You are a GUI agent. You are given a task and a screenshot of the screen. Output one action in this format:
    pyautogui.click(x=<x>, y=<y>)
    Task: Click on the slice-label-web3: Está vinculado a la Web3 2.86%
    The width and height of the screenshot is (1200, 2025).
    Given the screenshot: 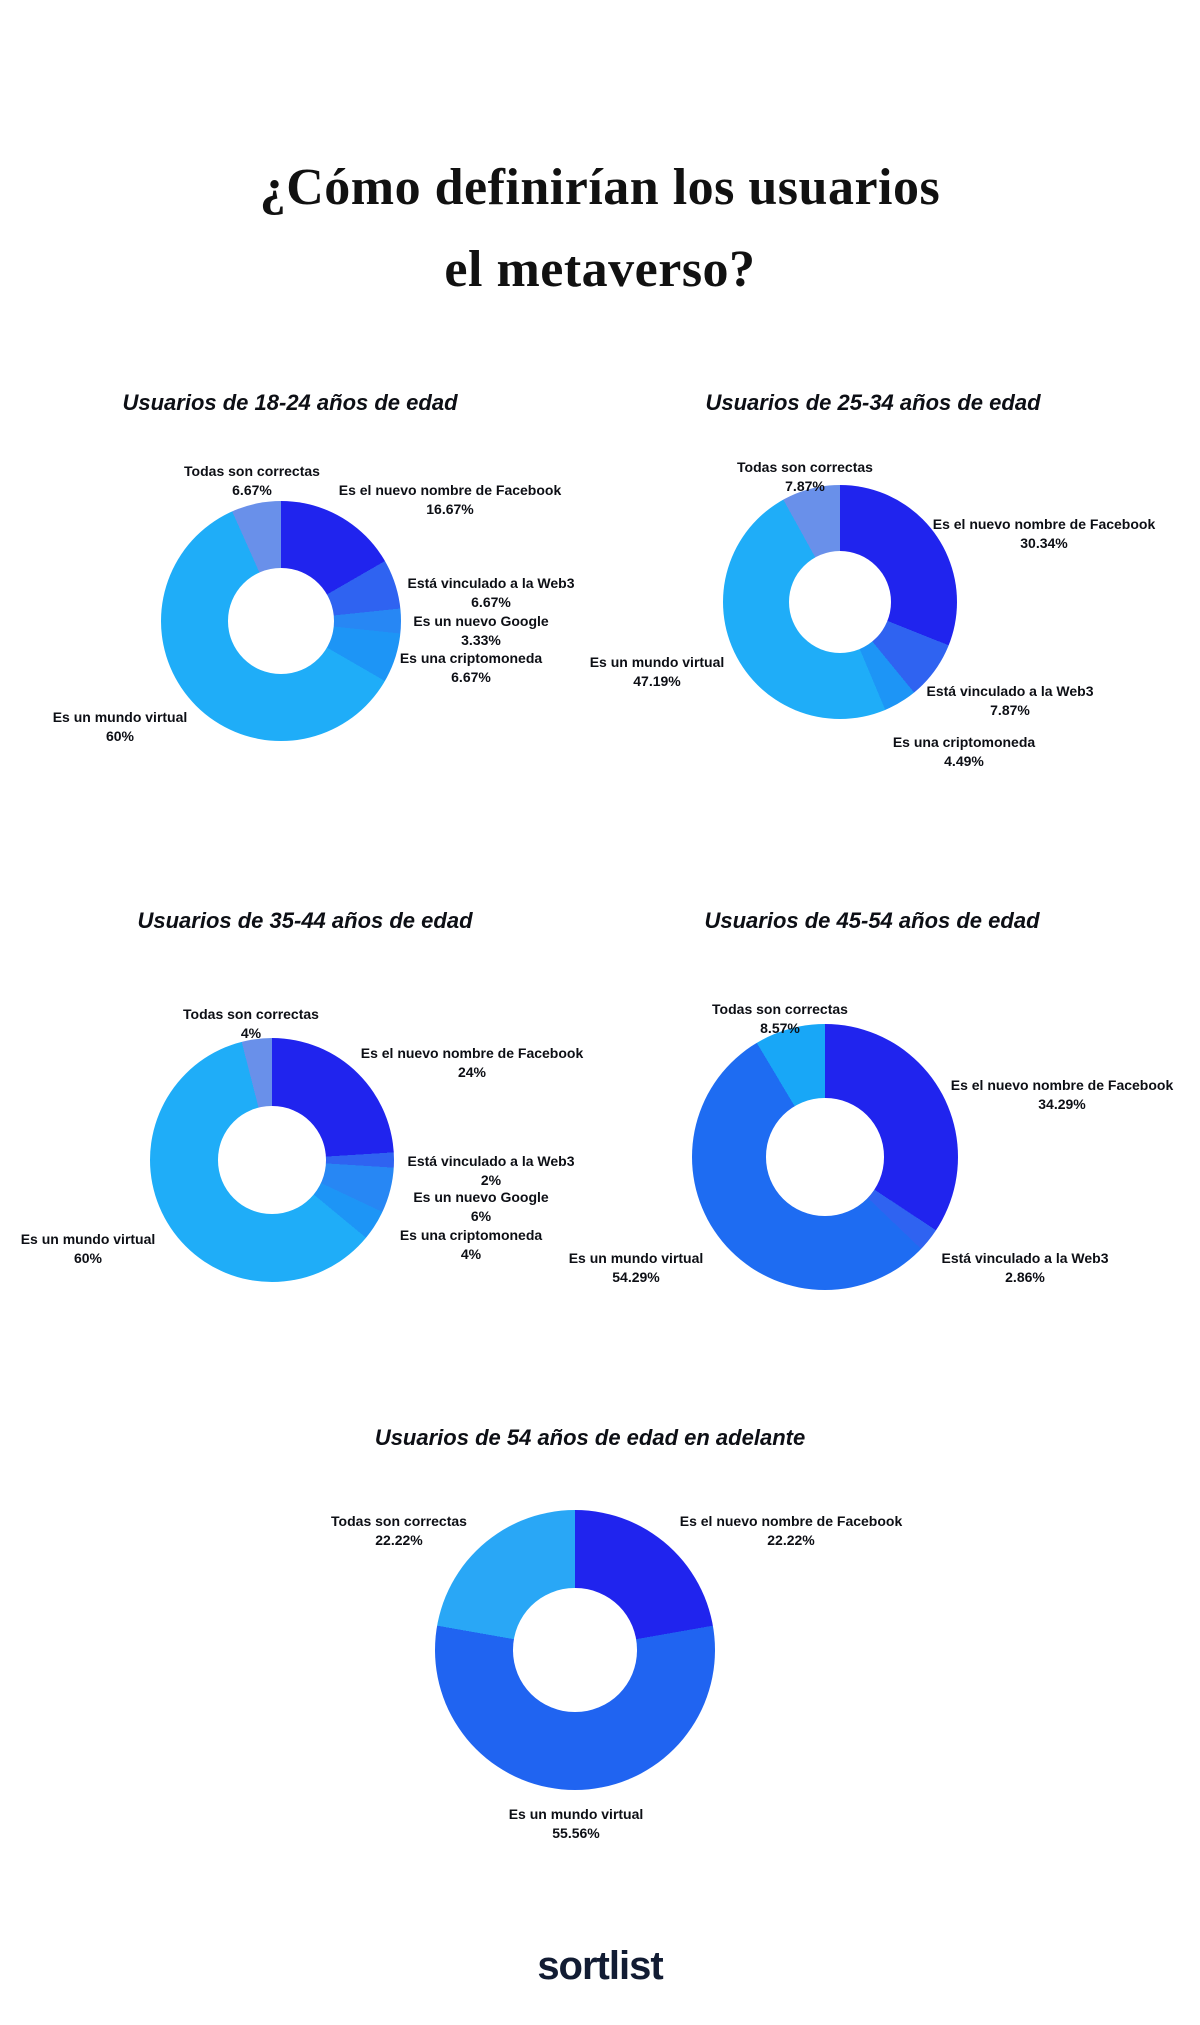 What is the action you would take?
    pyautogui.click(x=1024, y=1268)
    